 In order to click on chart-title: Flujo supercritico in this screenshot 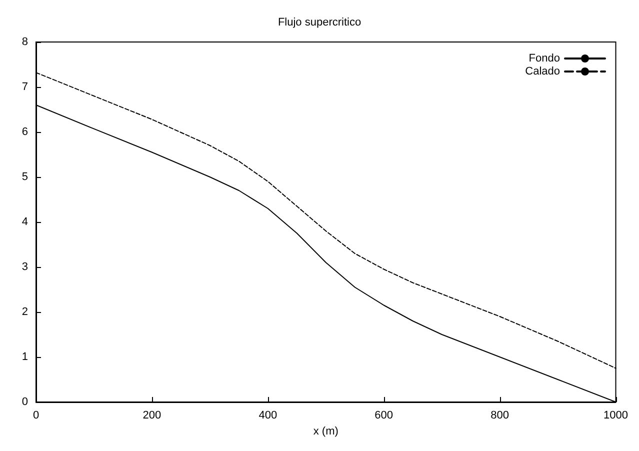, I will do `click(320, 22)`.